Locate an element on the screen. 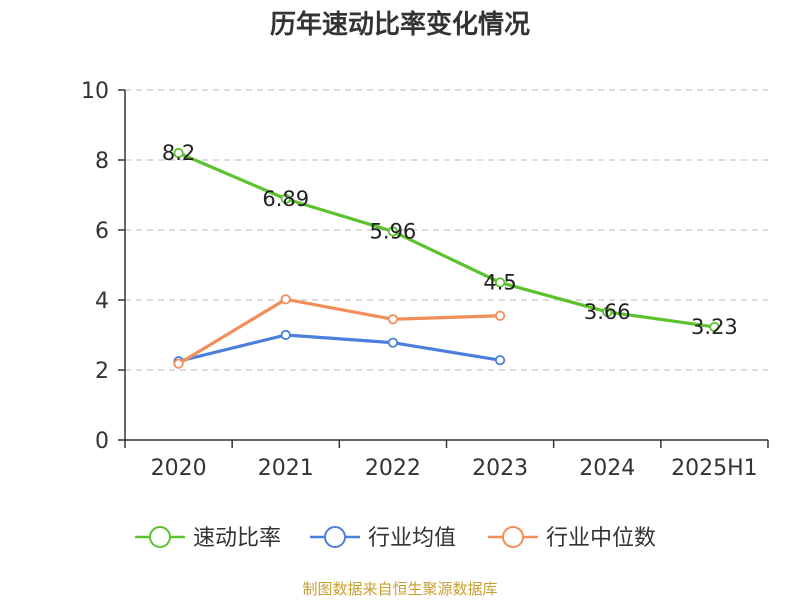 Image resolution: width=800 pixels, height=600 pixels. legend: 速动比率 行业均值 行业中位数 is located at coordinates (395, 538).